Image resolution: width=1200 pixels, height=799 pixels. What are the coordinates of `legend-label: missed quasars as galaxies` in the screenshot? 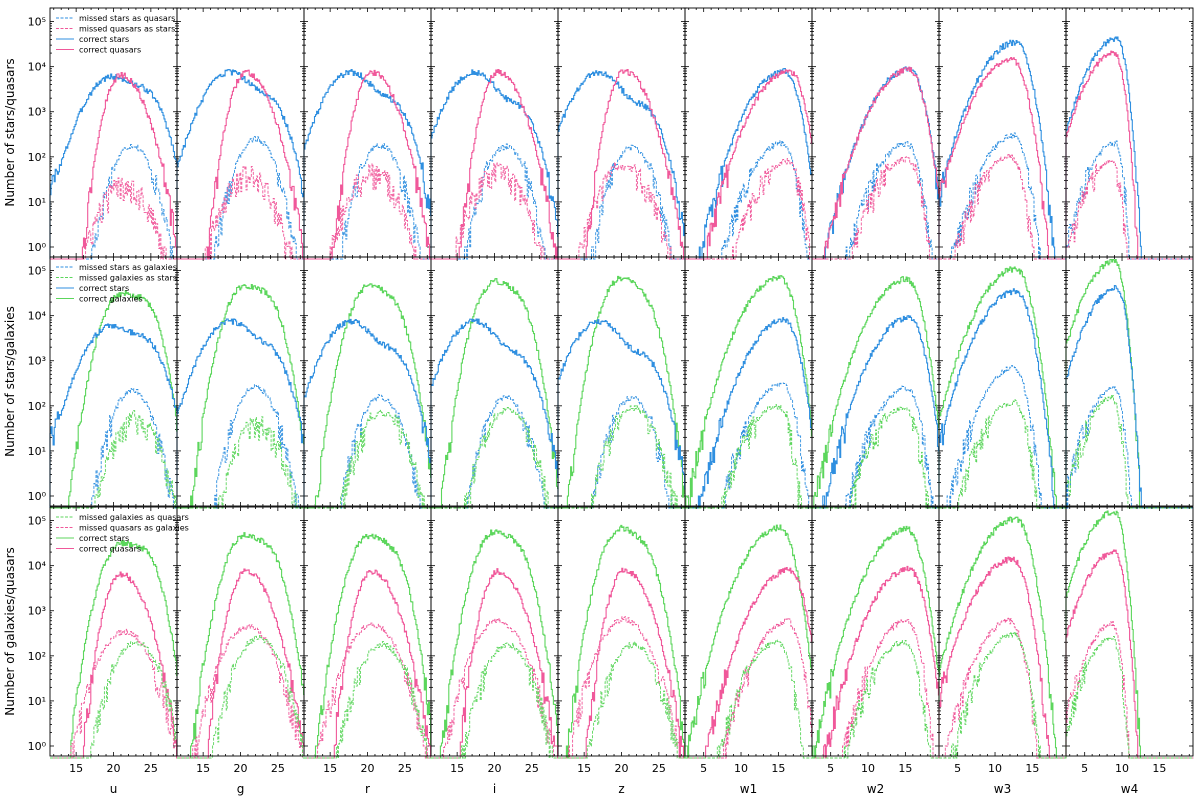 It's located at (134, 528).